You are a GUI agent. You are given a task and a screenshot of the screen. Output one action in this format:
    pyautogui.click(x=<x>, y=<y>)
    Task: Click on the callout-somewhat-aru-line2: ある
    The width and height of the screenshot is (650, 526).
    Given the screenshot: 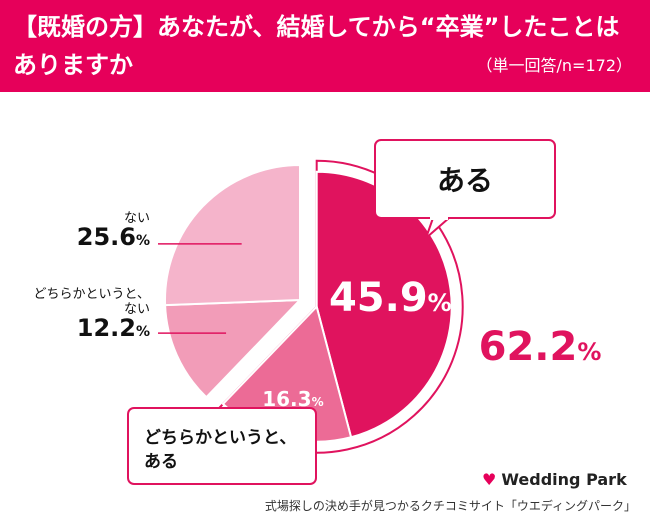 What is the action you would take?
    pyautogui.click(x=161, y=462)
    